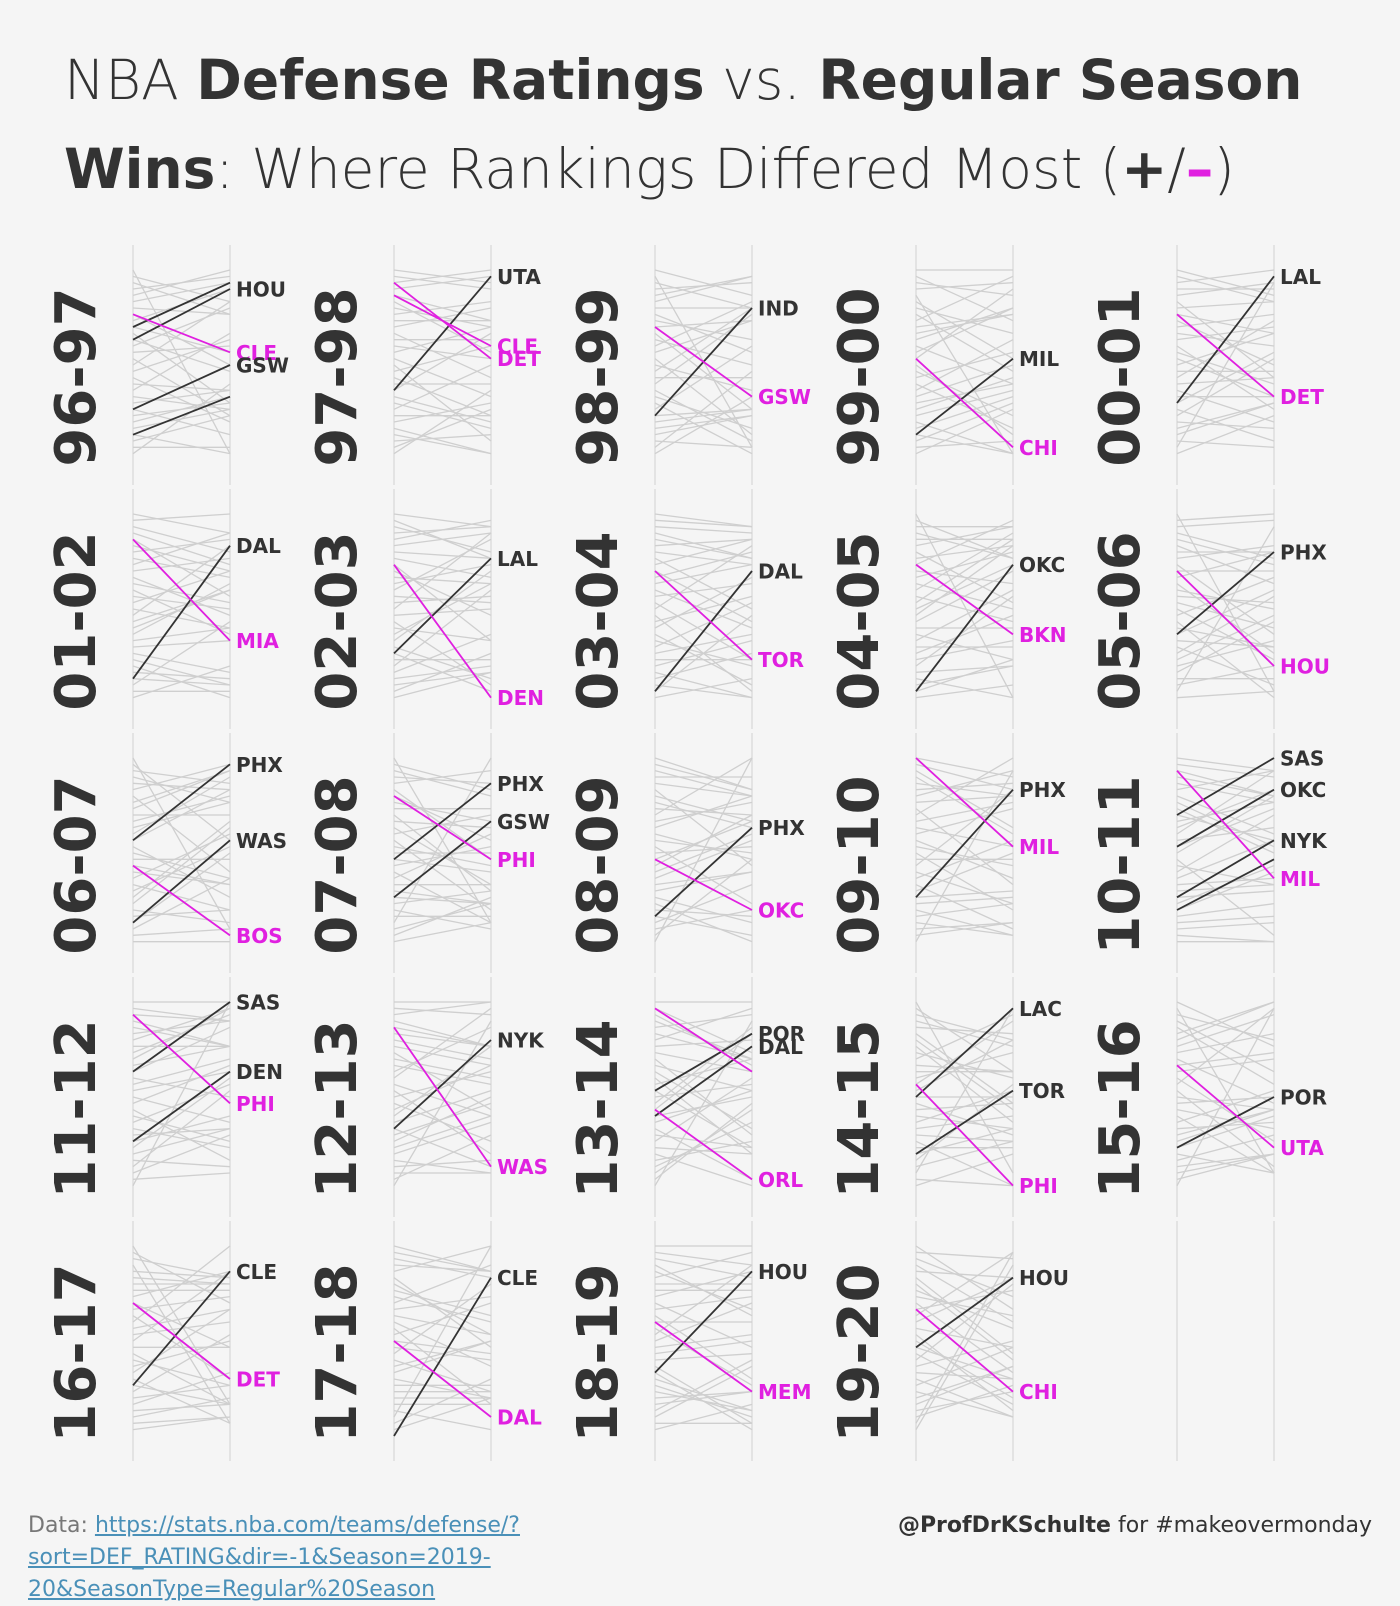 The image size is (1400, 1606). Describe the element at coordinates (337, 1108) in the screenshot. I see `season-label: 12-13` at that location.